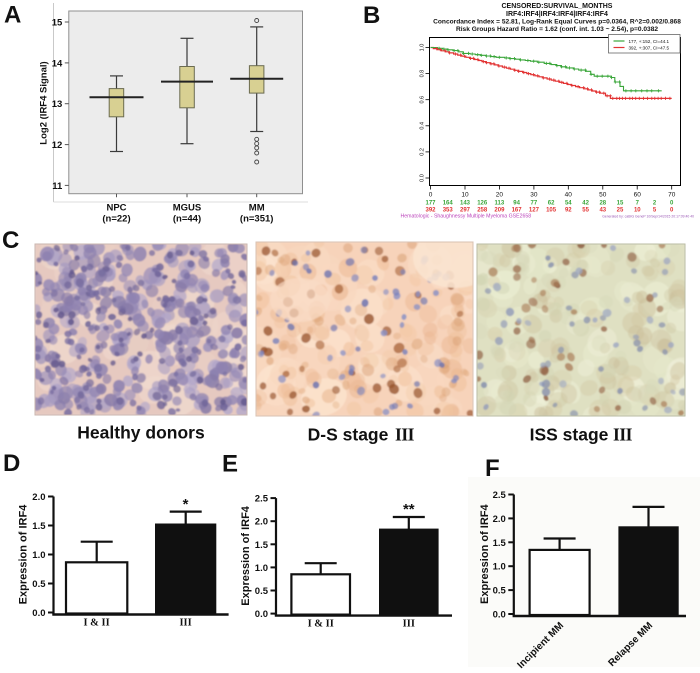 This screenshot has height=673, width=700. What do you see at coordinates (568, 211) in the screenshot?
I see `svg-text: 92` at bounding box center [568, 211].